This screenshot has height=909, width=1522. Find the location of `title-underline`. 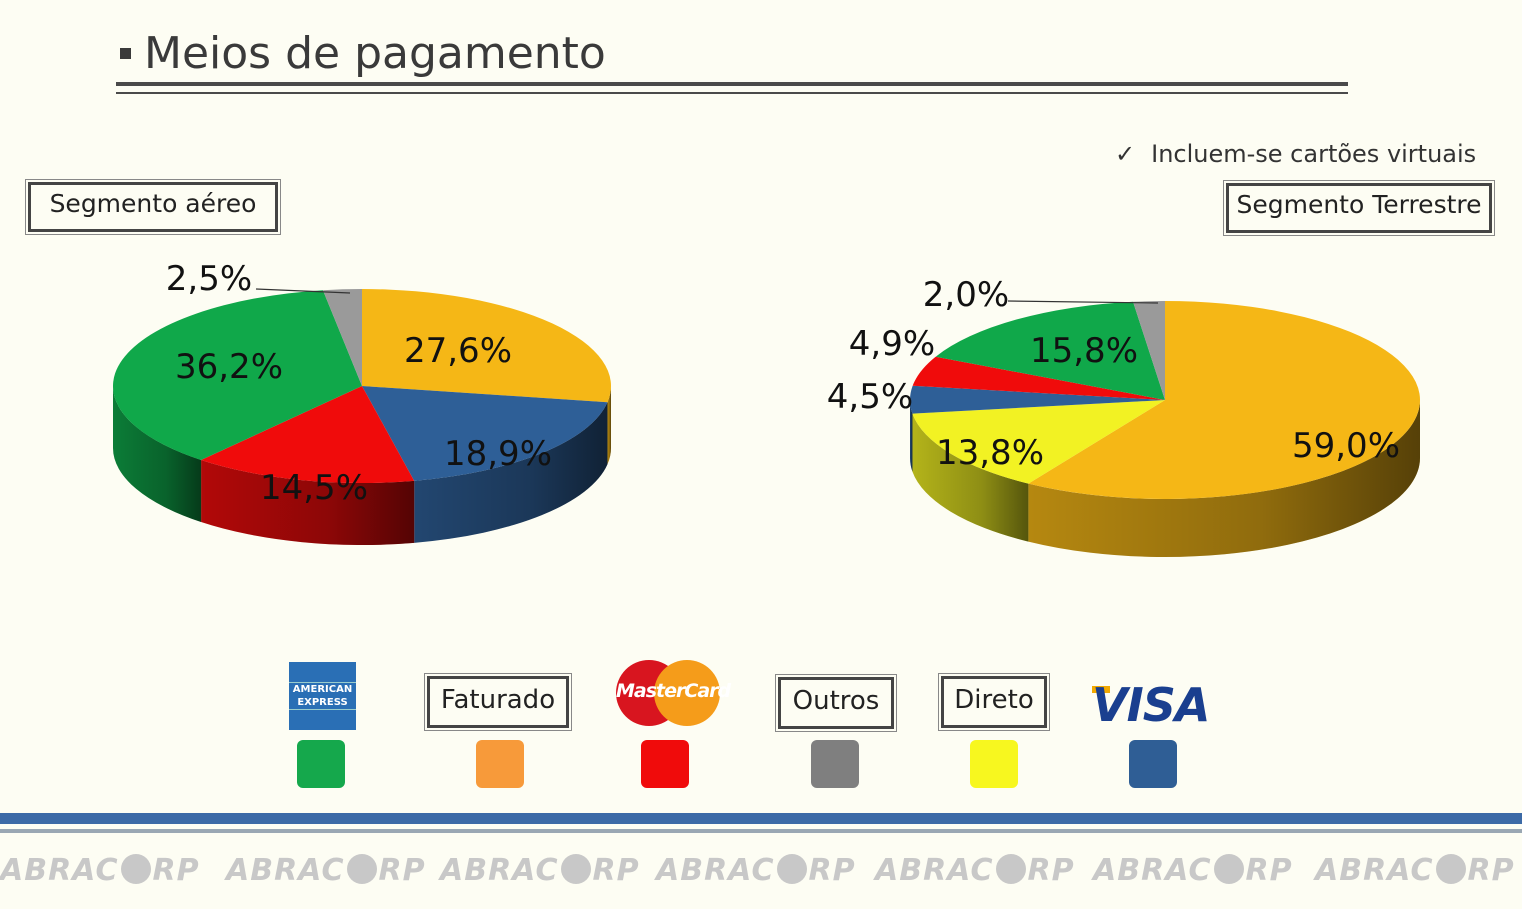

title-underline is located at coordinates (732, 84).